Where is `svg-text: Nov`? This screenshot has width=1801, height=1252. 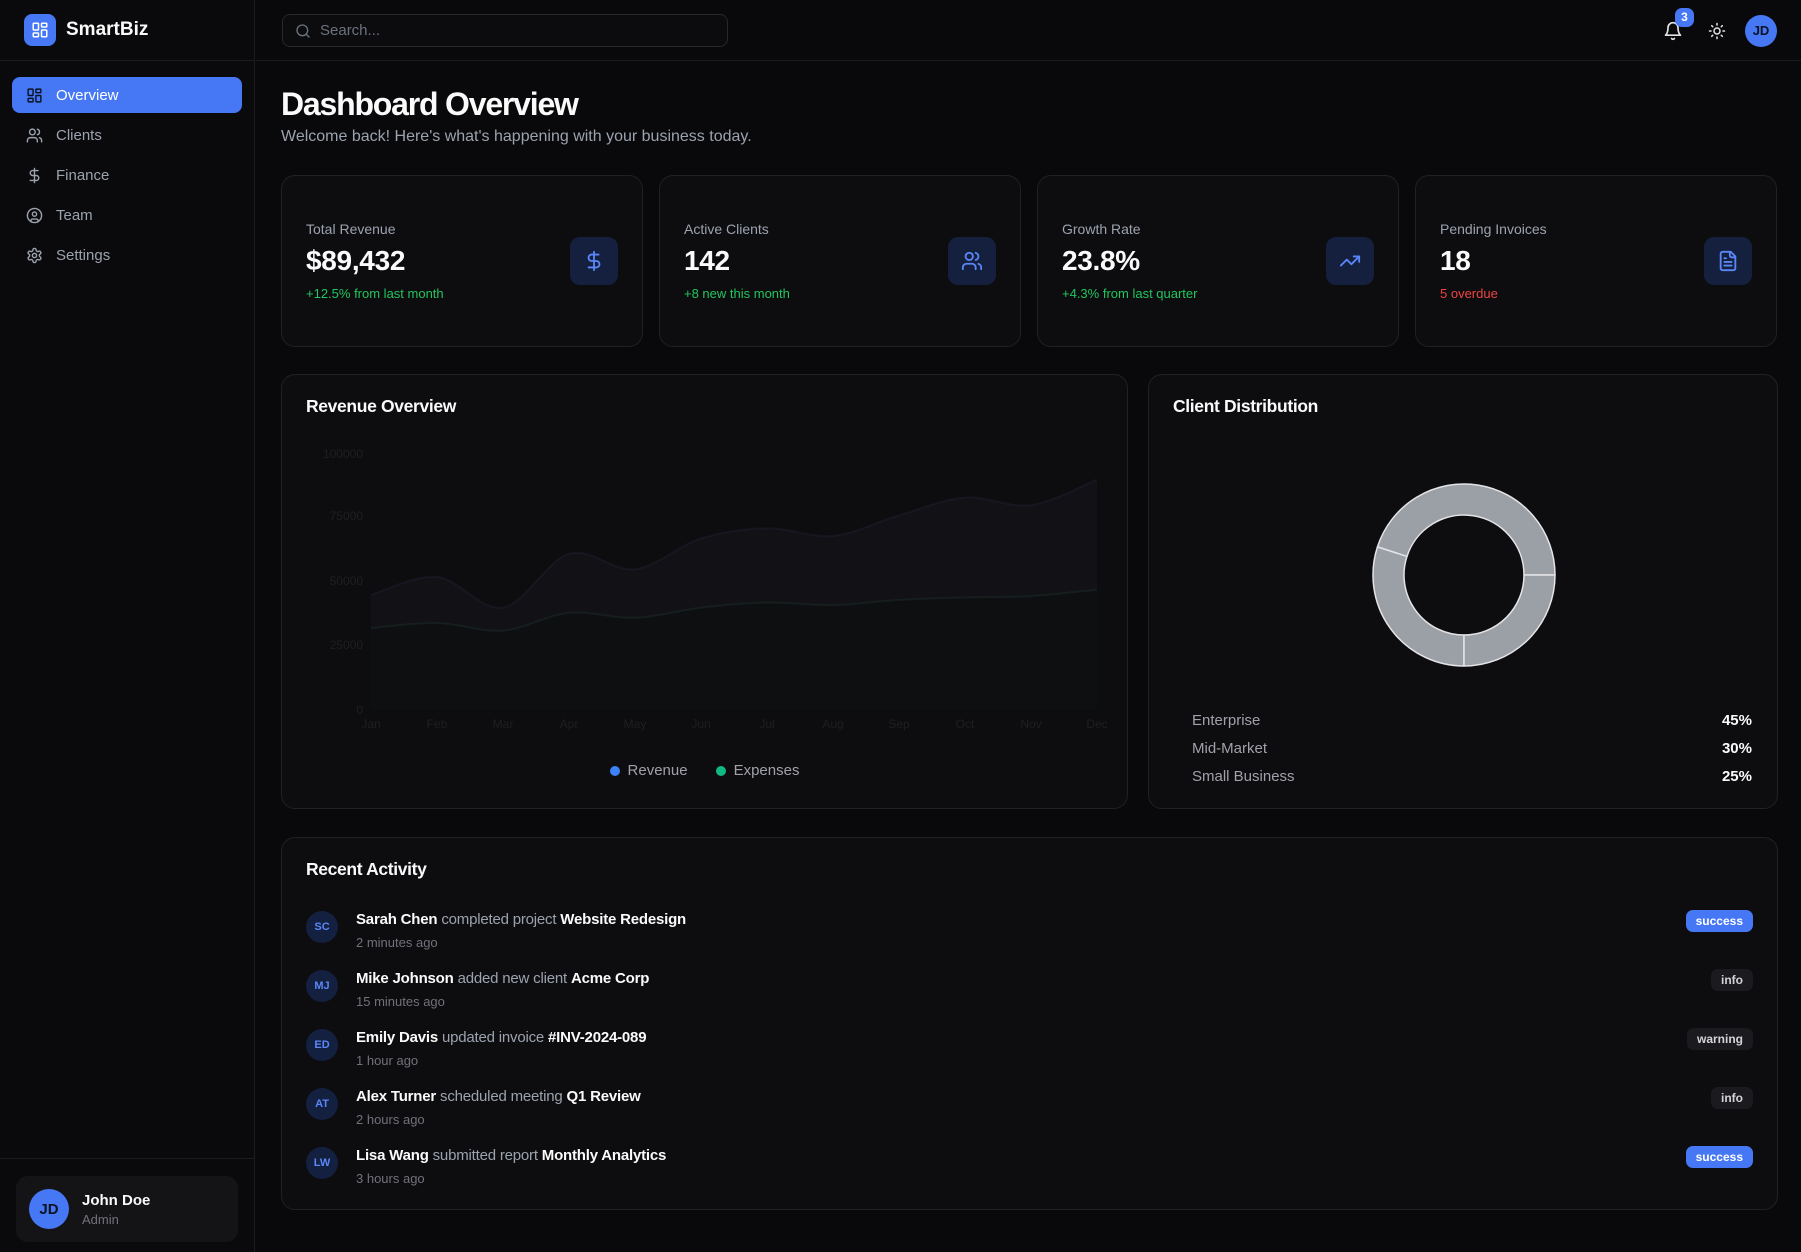
svg-text: Nov is located at coordinates (1030, 724).